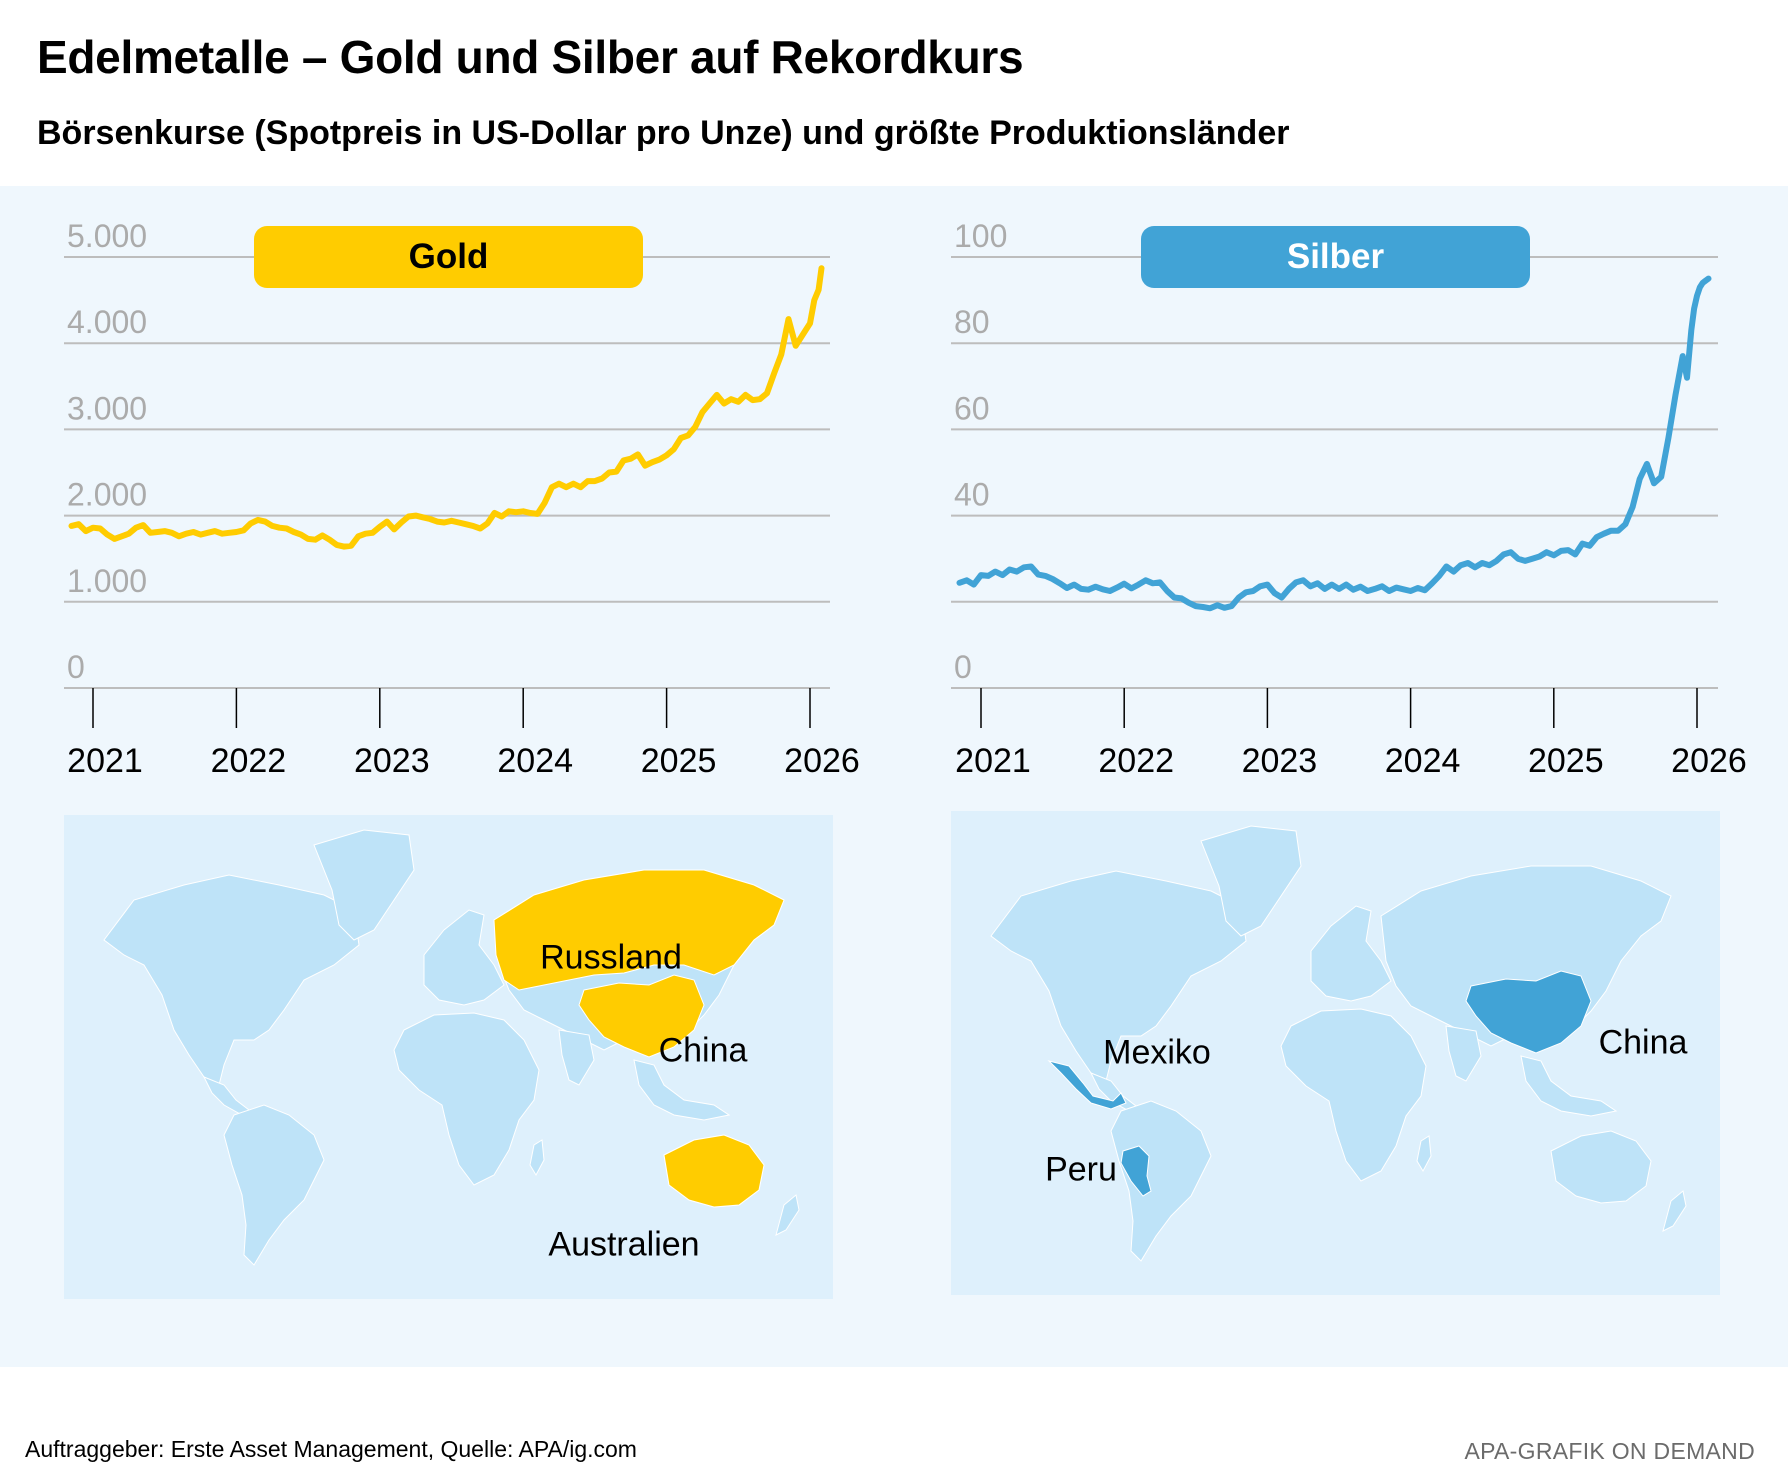 This screenshot has height=1482, width=1788. I want to click on silver-x-tick-label: 2024, so click(1423, 761).